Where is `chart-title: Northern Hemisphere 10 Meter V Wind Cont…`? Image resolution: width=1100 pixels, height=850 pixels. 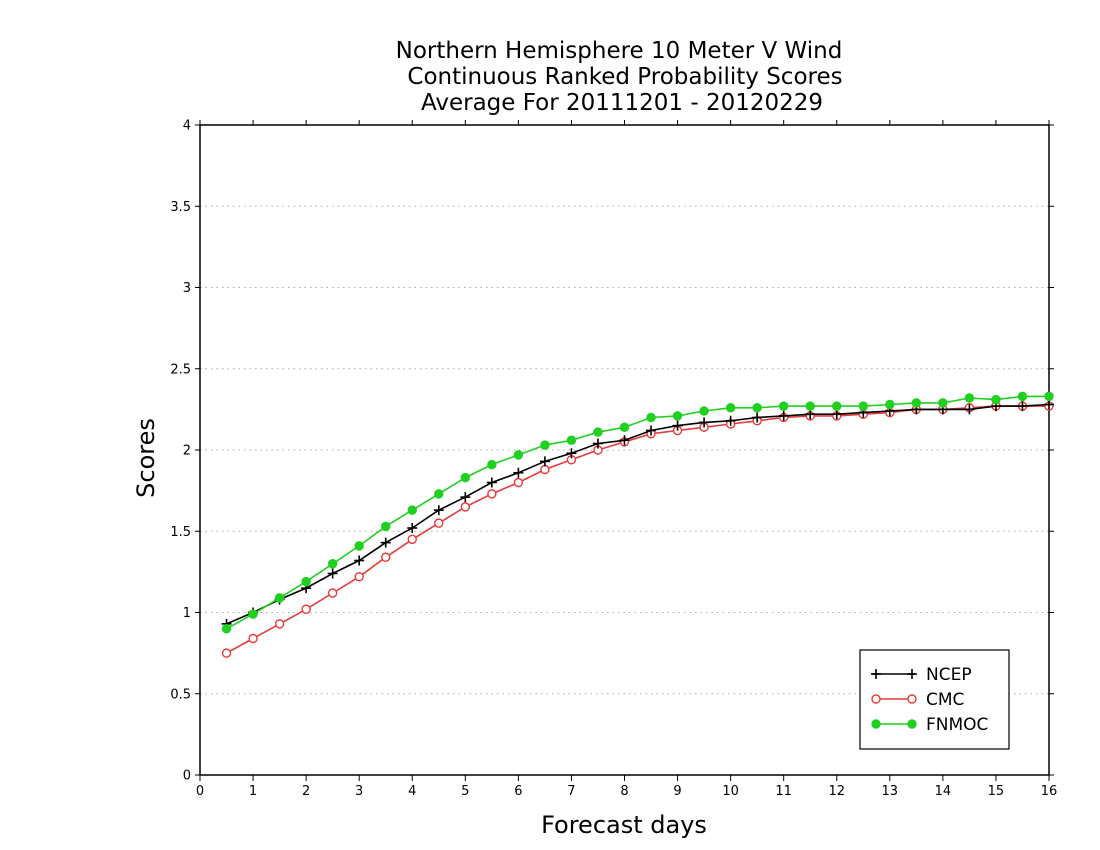 chart-title: Northern Hemisphere 10 Meter V Wind Cont… is located at coordinates (619, 77).